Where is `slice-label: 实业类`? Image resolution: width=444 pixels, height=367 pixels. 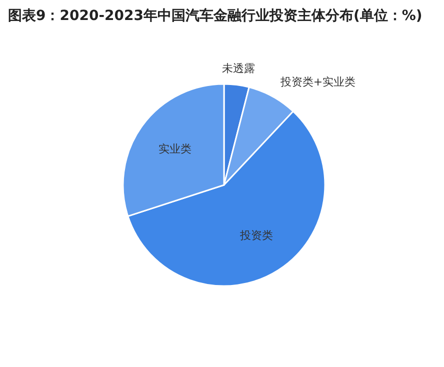 slice-label: 实业类 is located at coordinates (175, 149).